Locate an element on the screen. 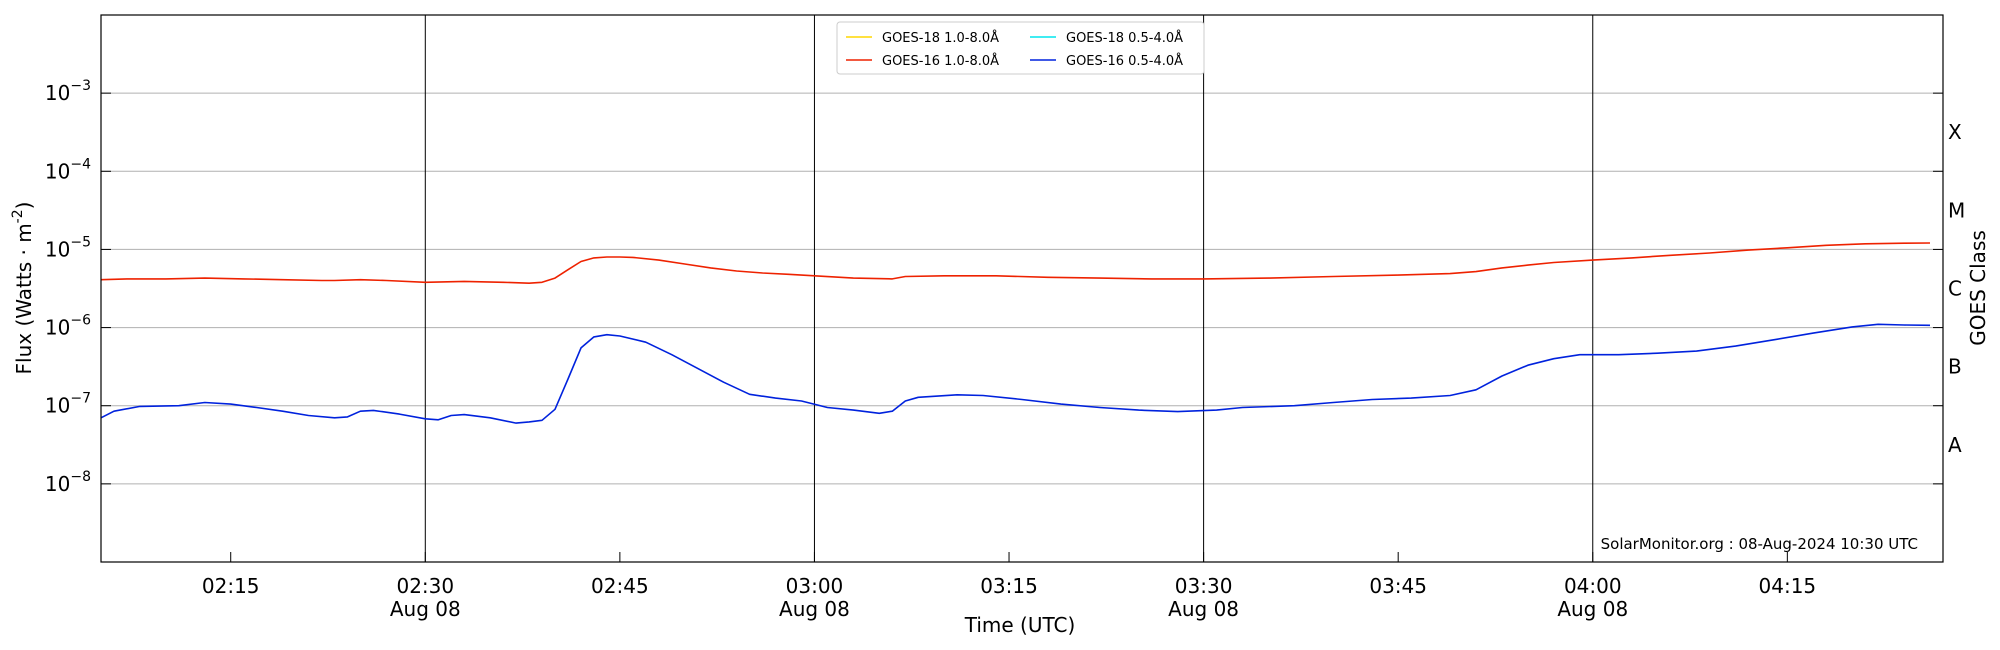 The width and height of the screenshot is (2000, 650). y-tick-label: 10⁻⁴ is located at coordinates (68, 169).